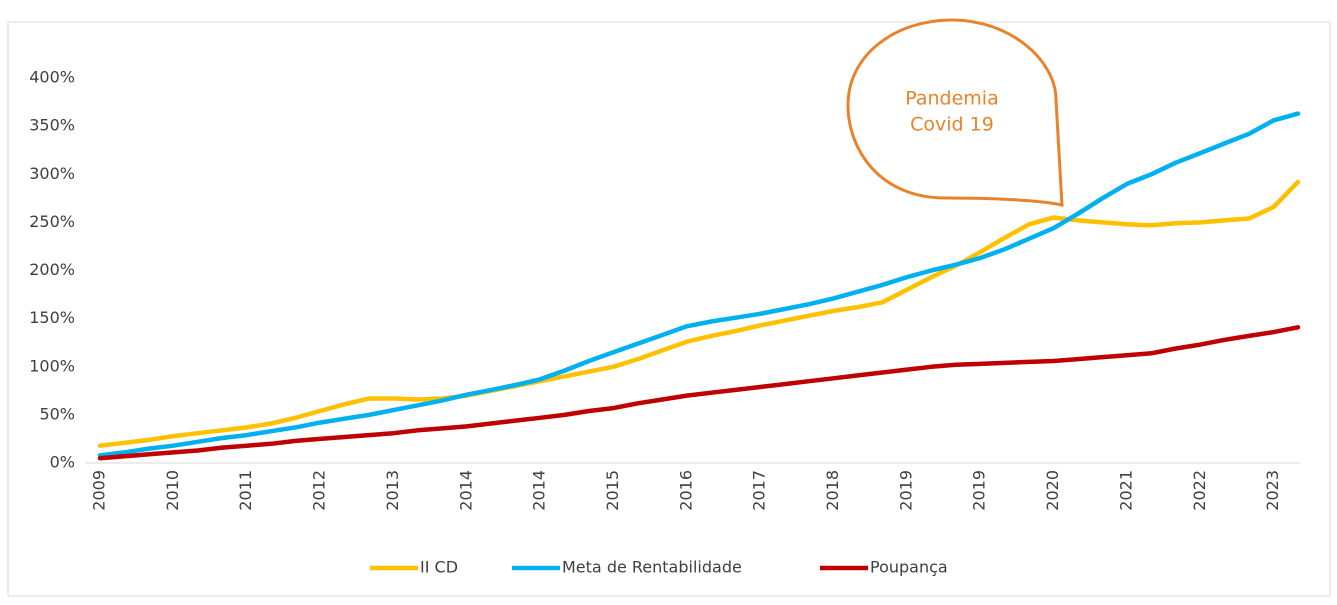  I want to click on y-tick-label: 300%, so click(52, 173).